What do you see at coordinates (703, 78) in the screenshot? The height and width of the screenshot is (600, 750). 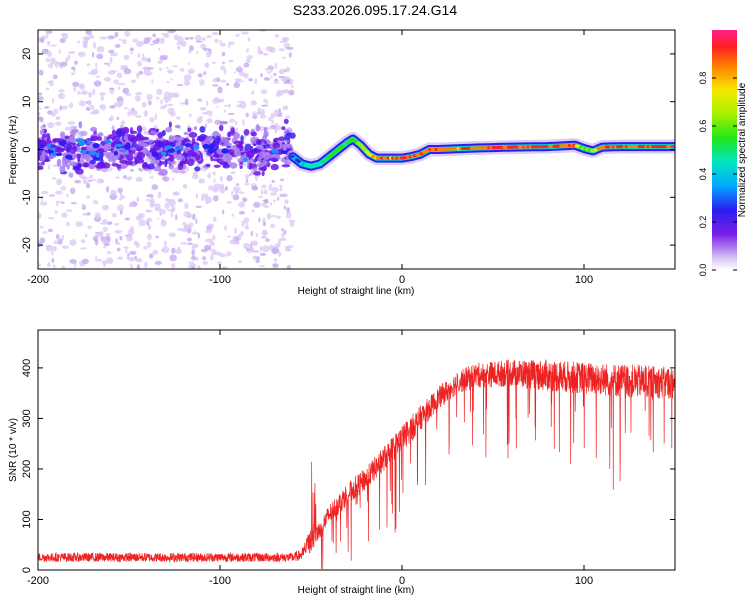 I see `colorbar-tick-label: 0.8` at bounding box center [703, 78].